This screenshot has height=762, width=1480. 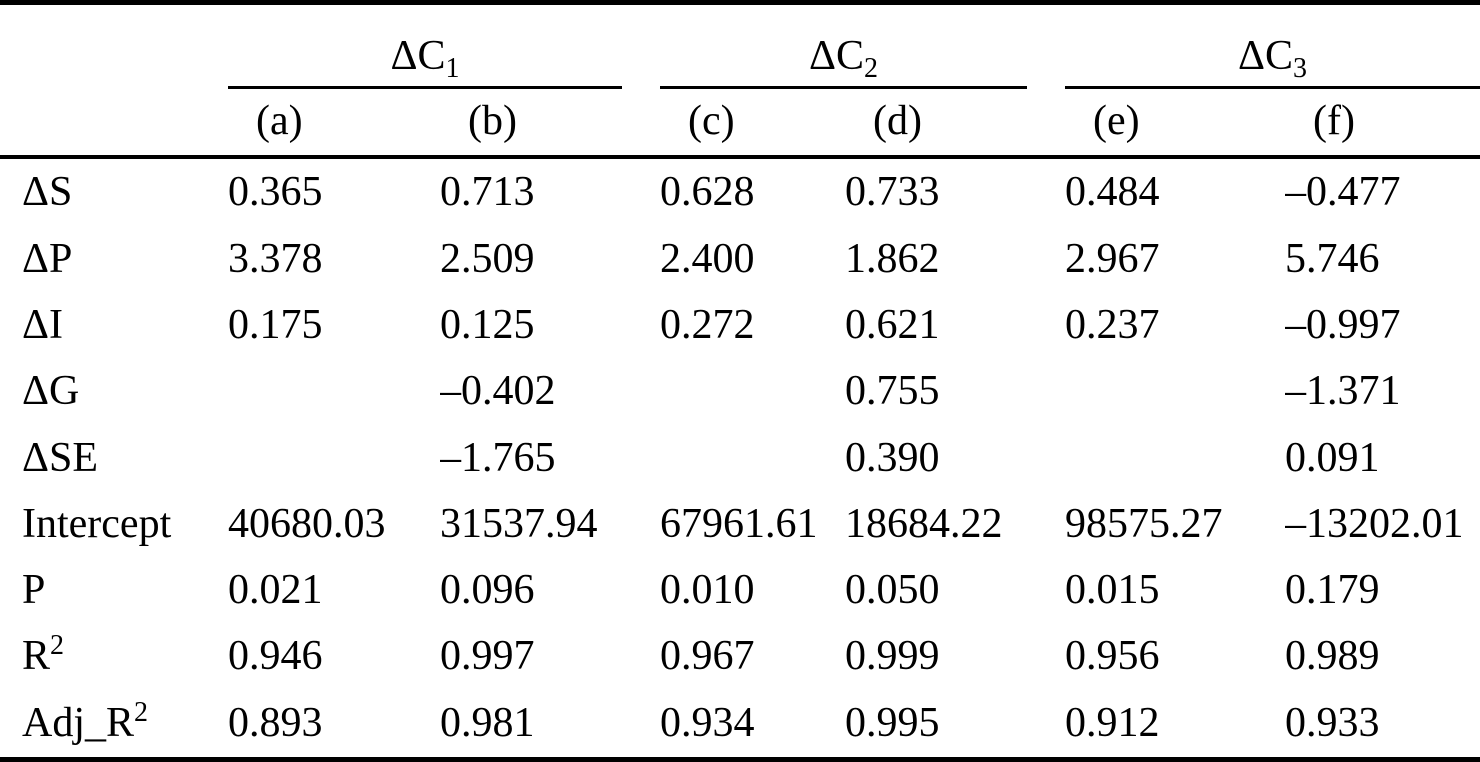 I want to click on sub-header-b: (b), so click(x=550, y=123).